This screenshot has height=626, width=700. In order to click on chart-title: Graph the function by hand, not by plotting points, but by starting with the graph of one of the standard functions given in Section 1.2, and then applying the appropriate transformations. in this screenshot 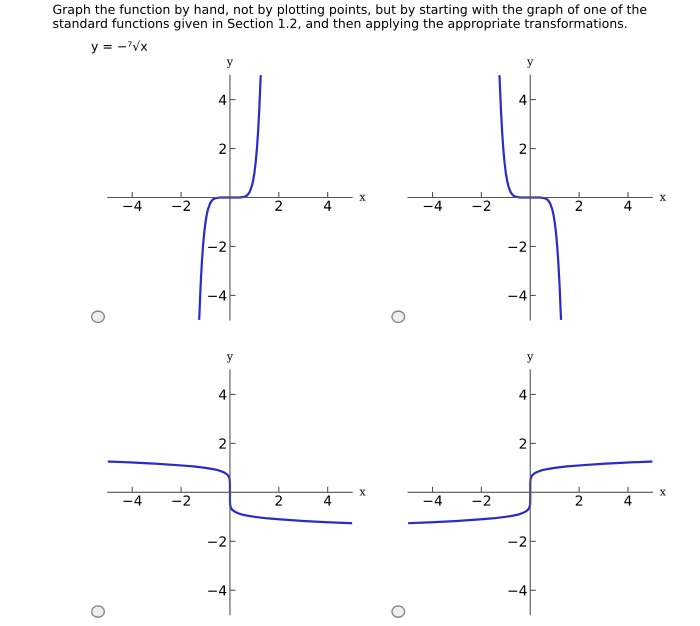, I will do `click(349, 17)`.